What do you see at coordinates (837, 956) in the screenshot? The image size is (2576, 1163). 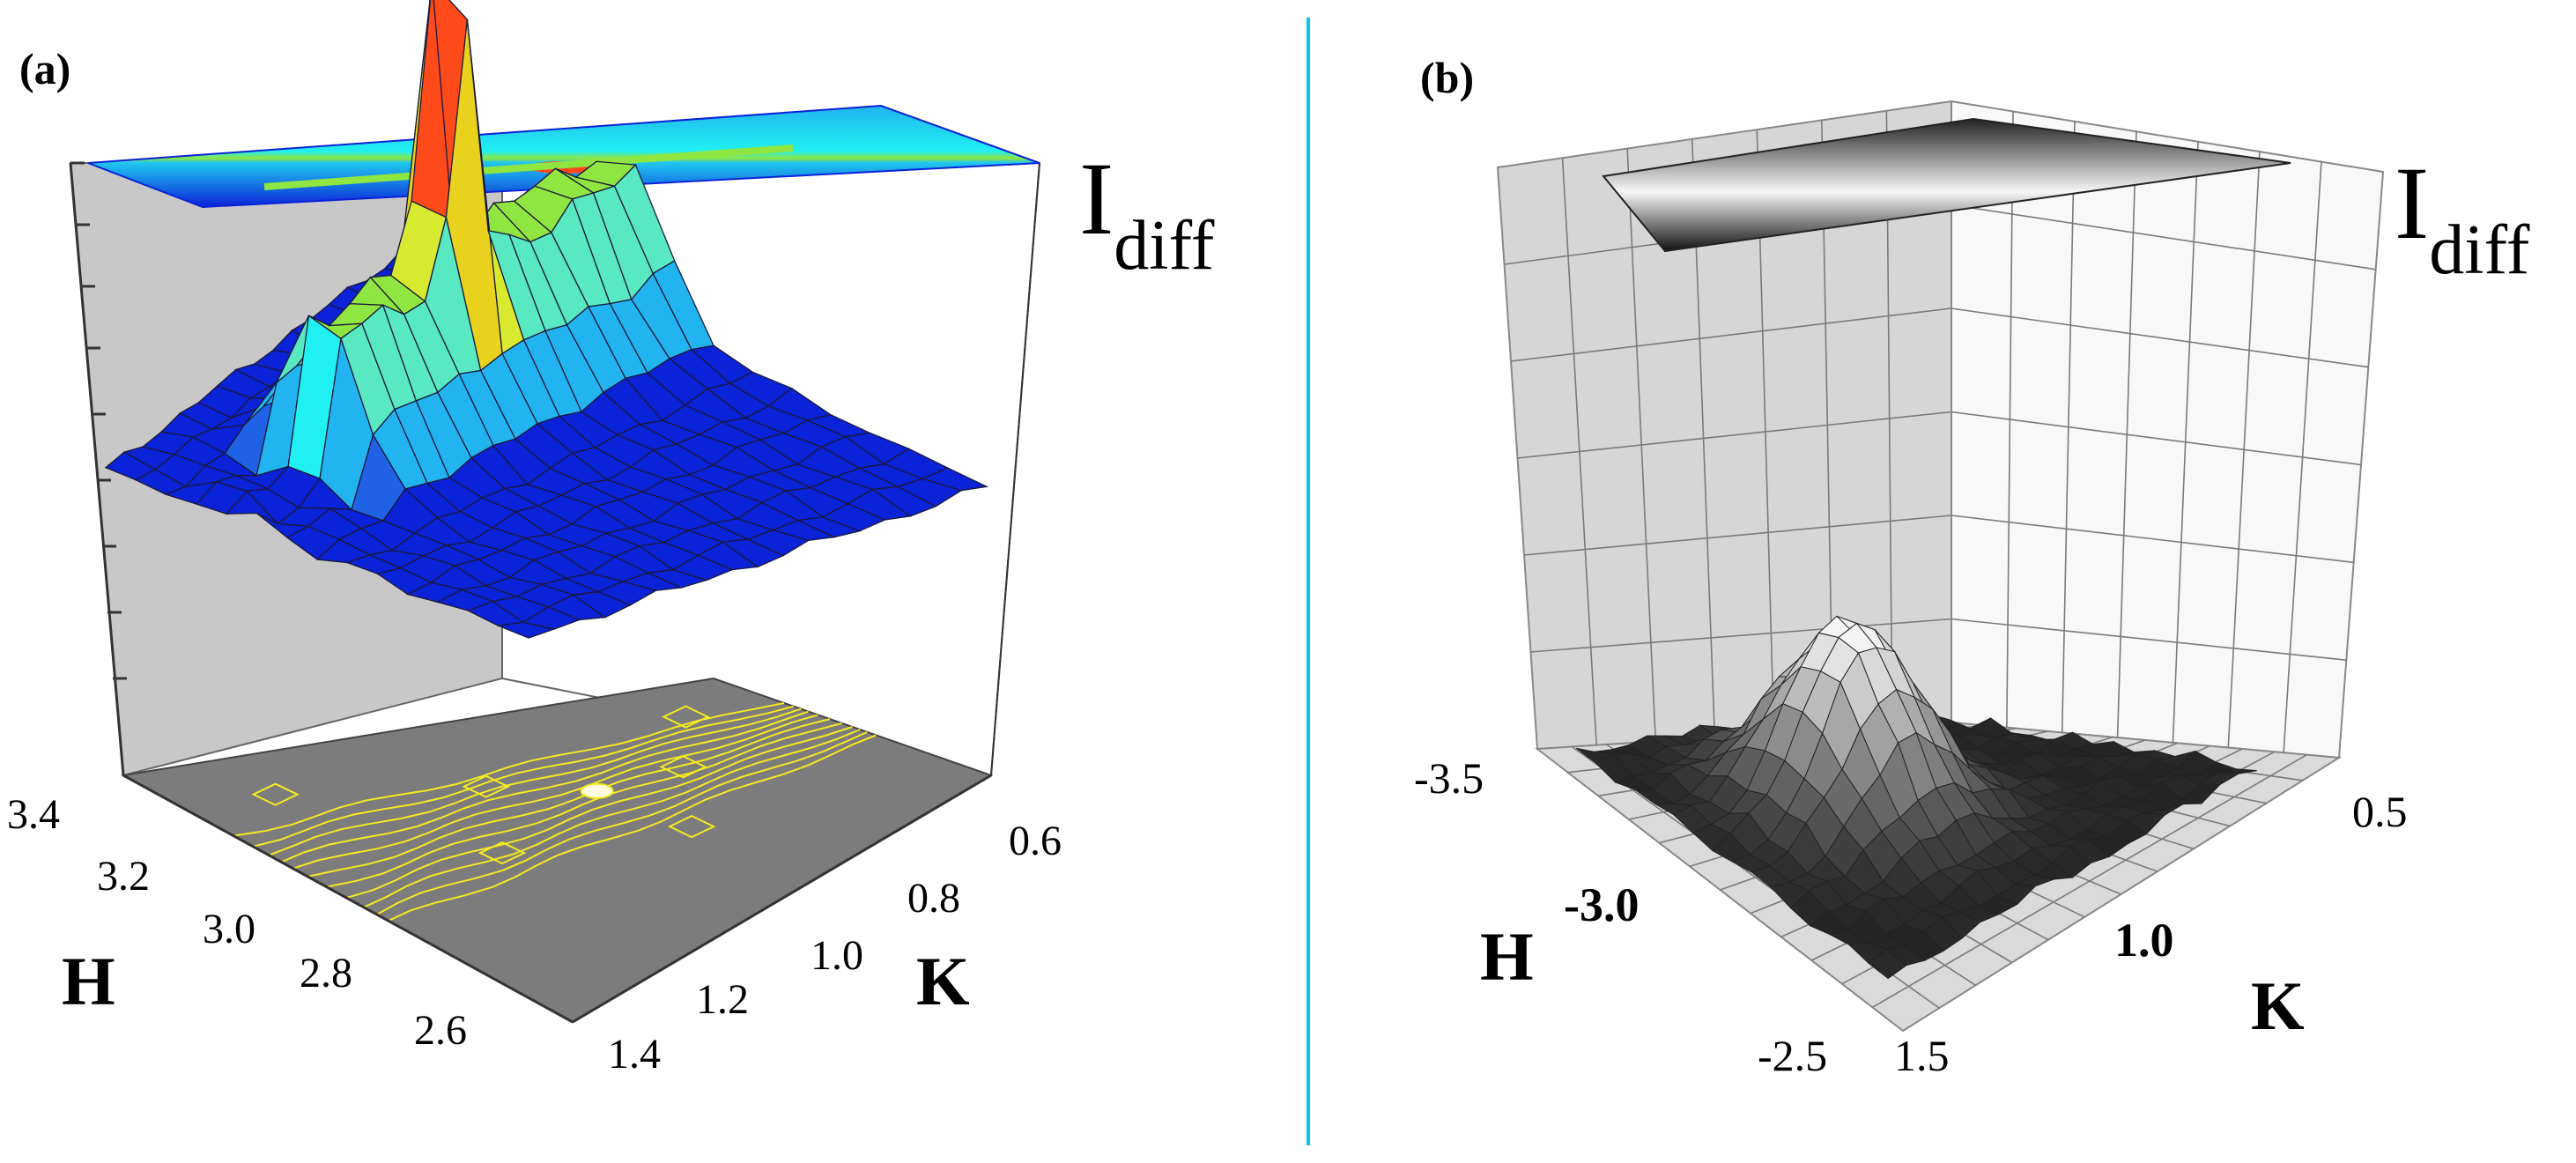 I see `k-tick-2: 1.0` at bounding box center [837, 956].